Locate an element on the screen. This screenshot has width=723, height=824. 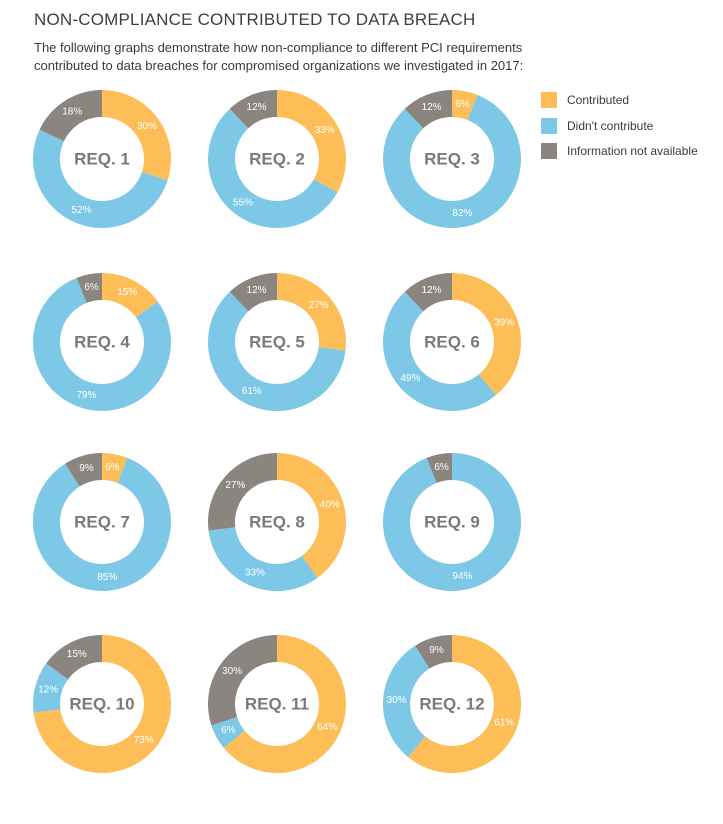
donut-center-label: REQ. 8 is located at coordinates (277, 522).